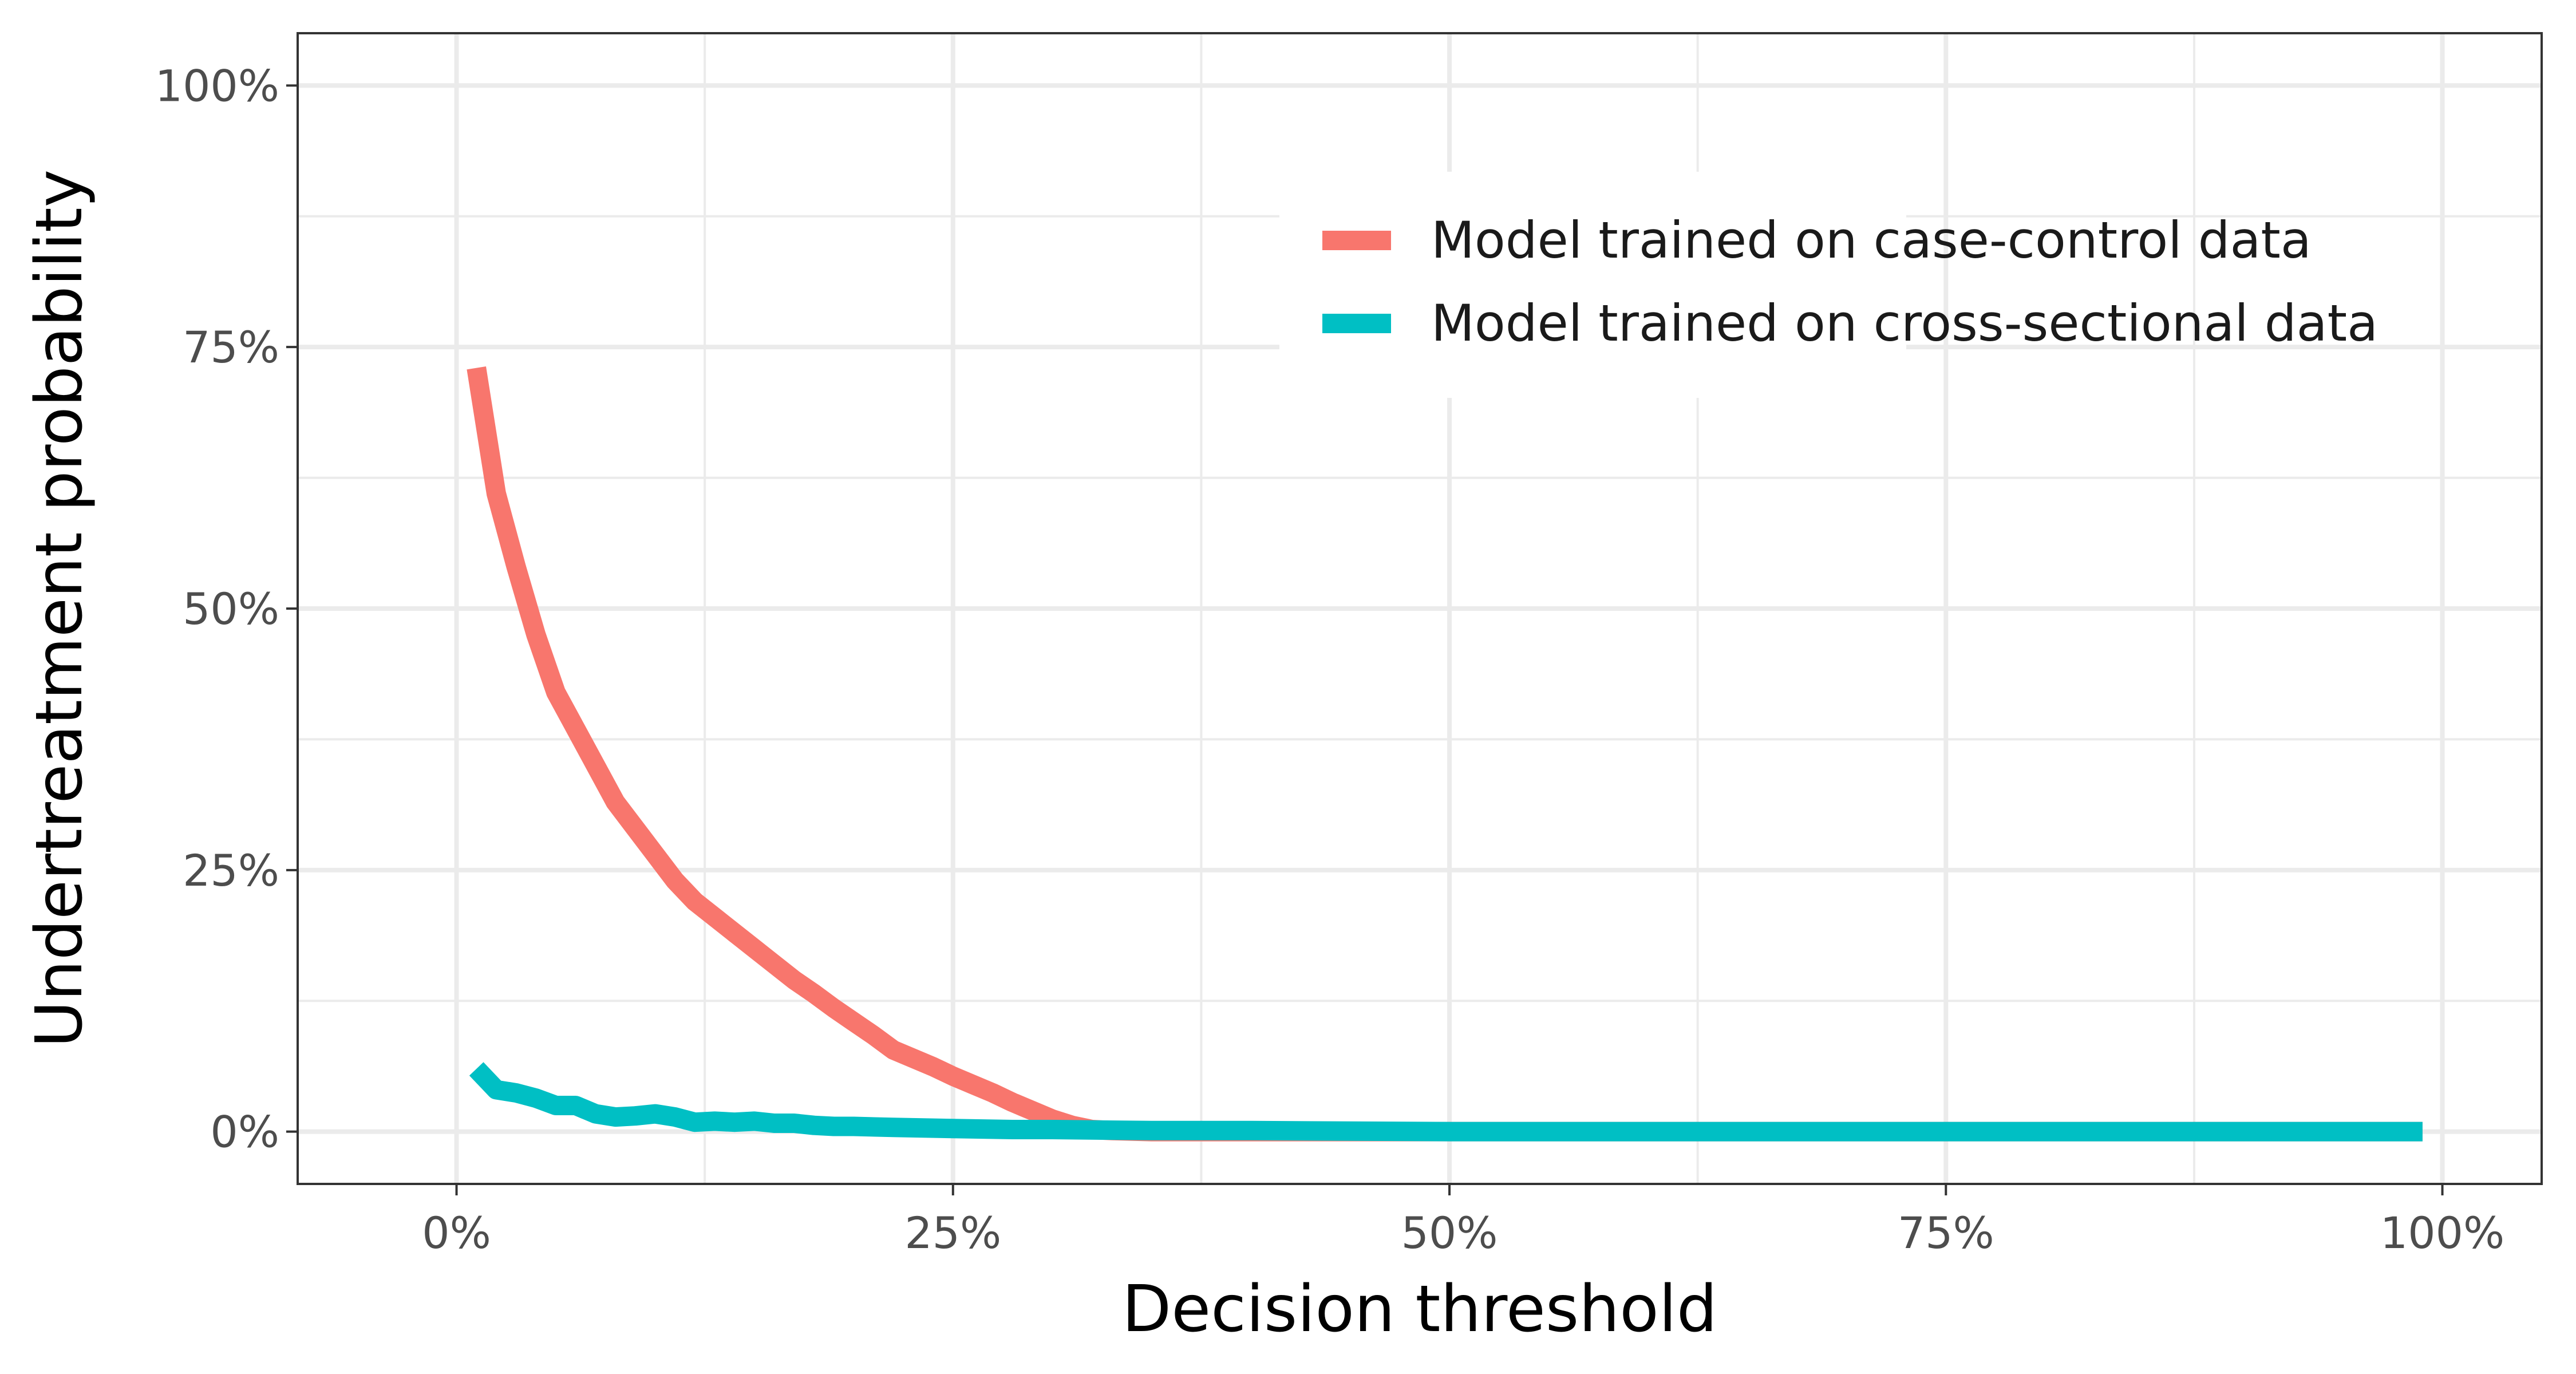 This screenshot has height=1374, width=2576. I want to click on x-axis-ticks: 0% 25% 50% 75% 100%, so click(1463, 1221).